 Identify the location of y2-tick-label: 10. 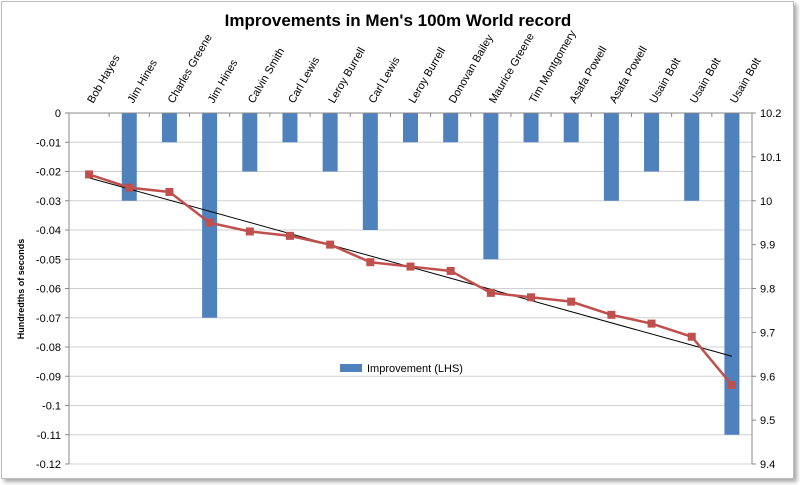
(766, 202).